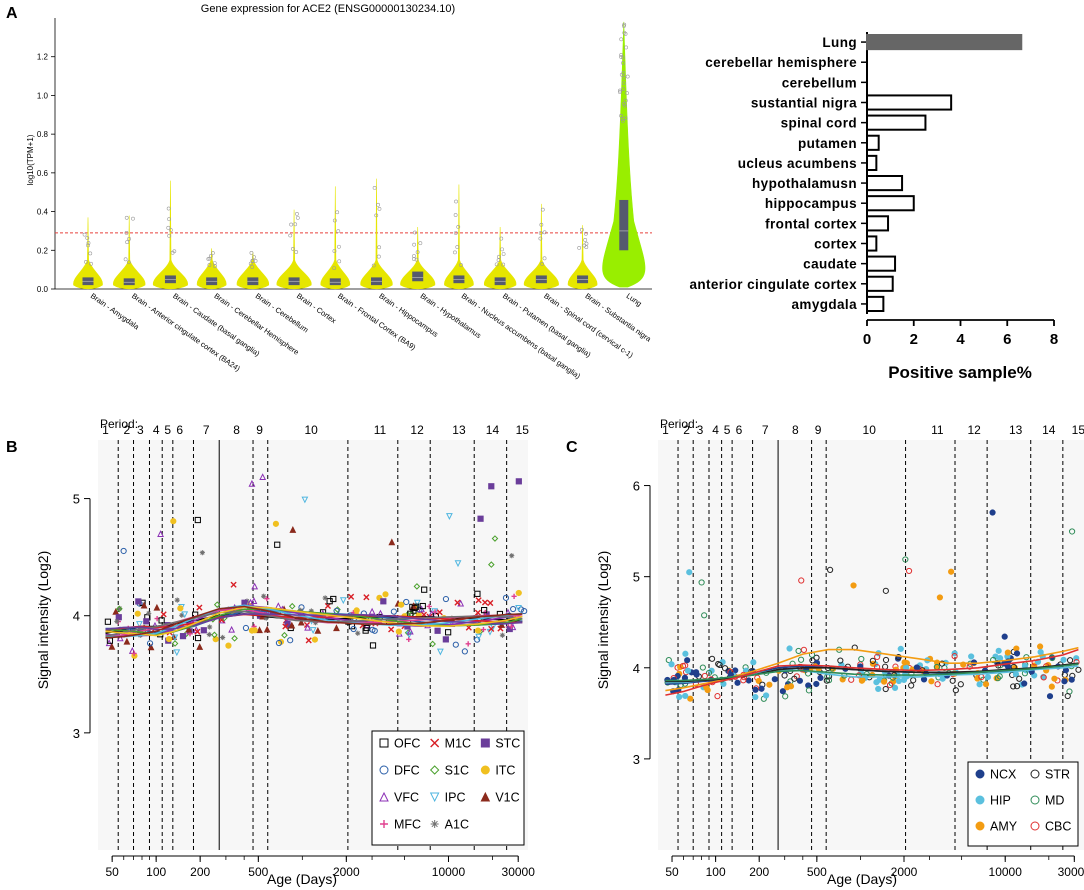  I want to click on legend-label: NCX, so click(1003, 775).